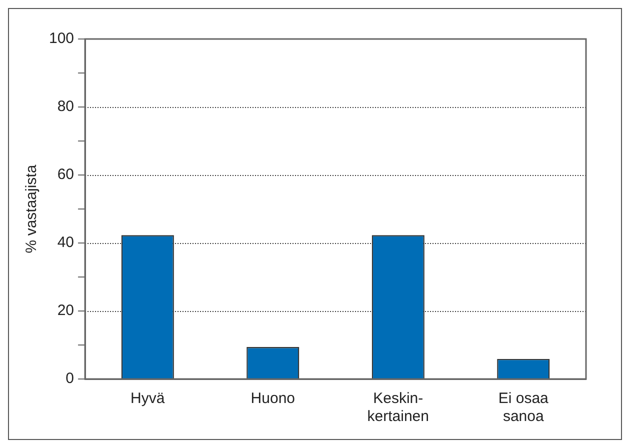 This screenshot has height=448, width=630. I want to click on x-tick-label: Huono, so click(272, 399).